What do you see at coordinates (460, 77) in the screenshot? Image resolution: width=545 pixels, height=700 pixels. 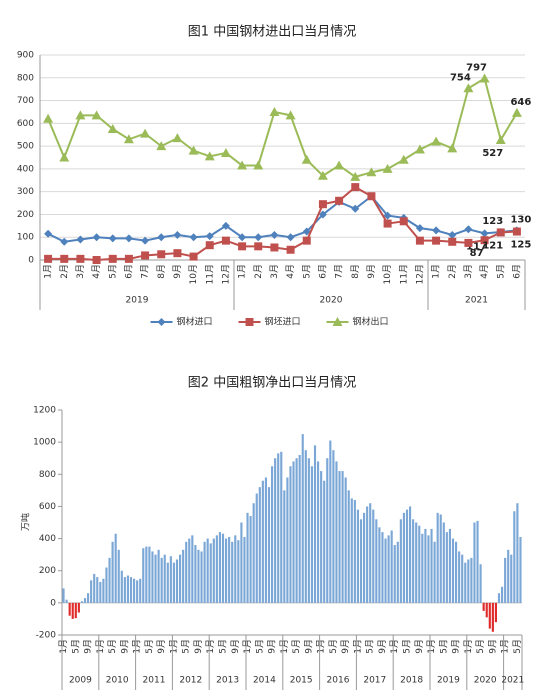 I see `data-label: 754` at bounding box center [460, 77].